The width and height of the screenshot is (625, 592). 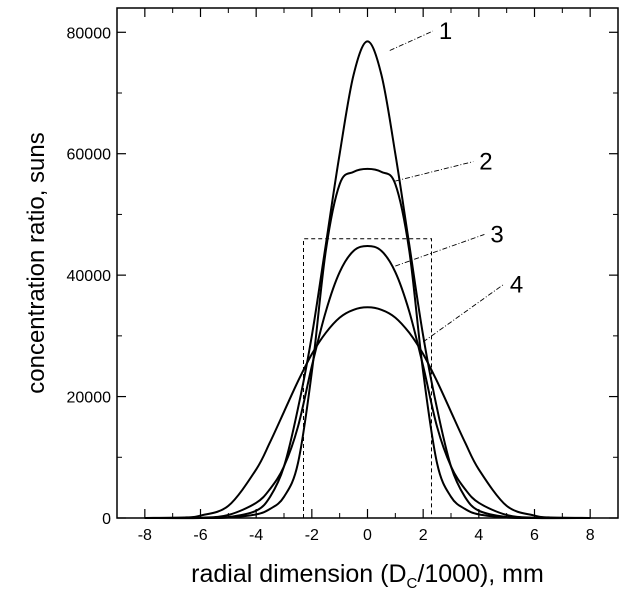 I want to click on x-tick-label: -2, so click(x=312, y=535).